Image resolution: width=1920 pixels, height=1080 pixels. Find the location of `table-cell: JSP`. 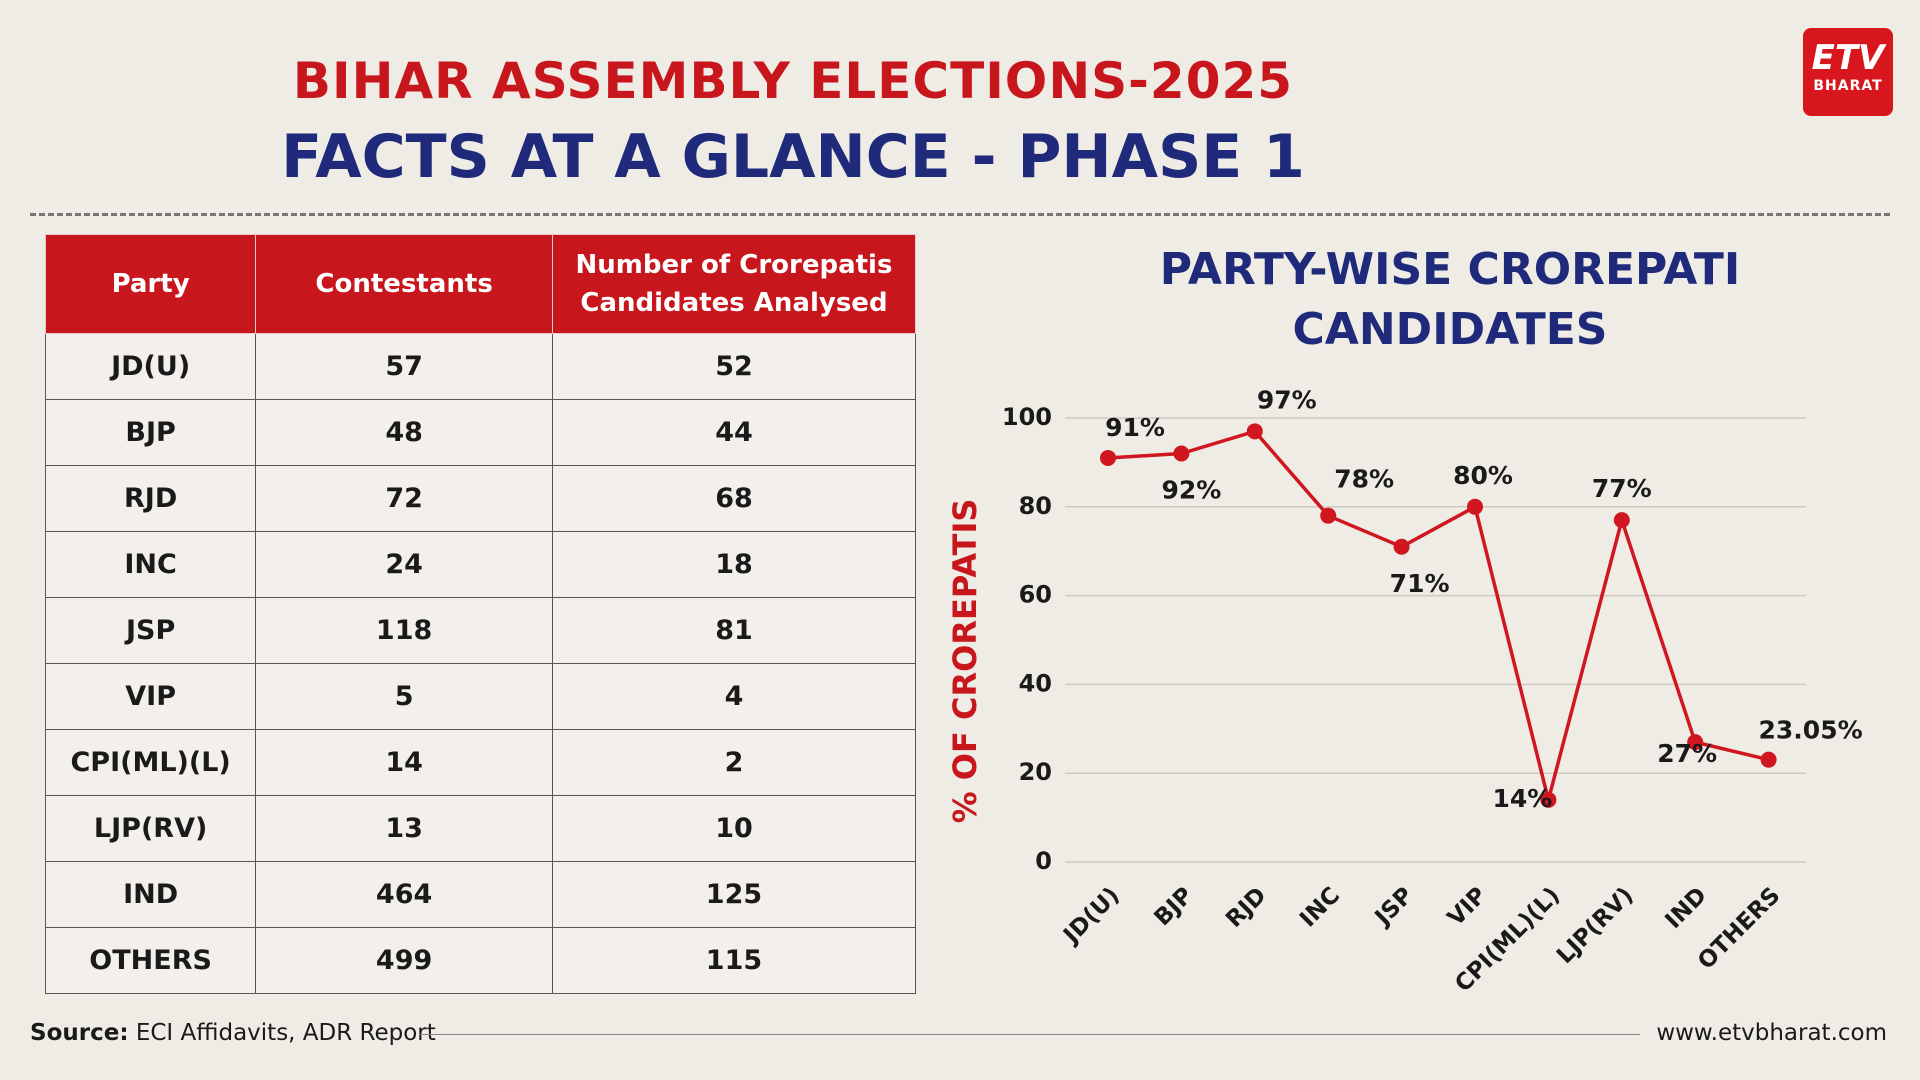

table-cell: JSP is located at coordinates (150, 630).